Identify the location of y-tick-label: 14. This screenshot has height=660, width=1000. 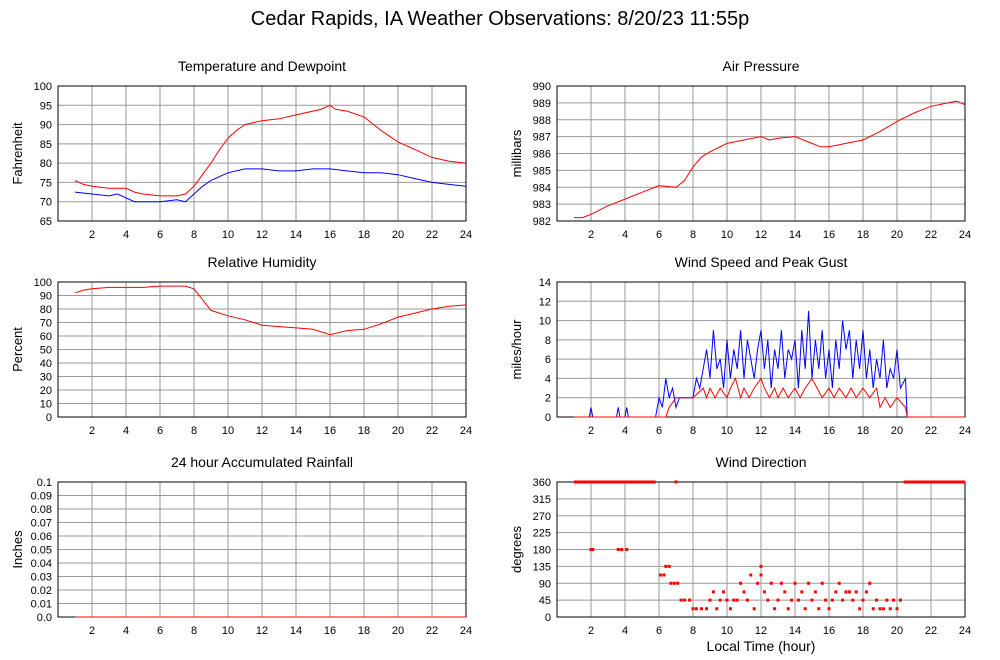
(545, 283).